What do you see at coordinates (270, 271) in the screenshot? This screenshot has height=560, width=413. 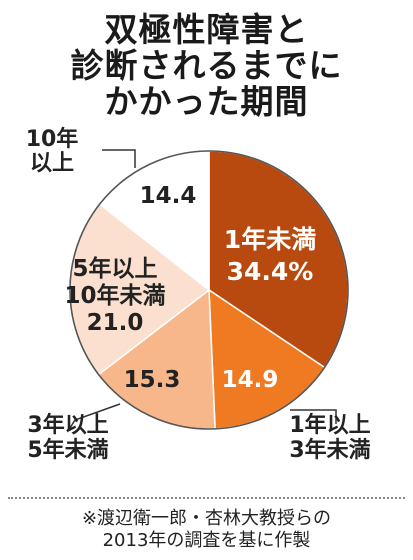 I see `slice-value: 34.4%` at bounding box center [270, 271].